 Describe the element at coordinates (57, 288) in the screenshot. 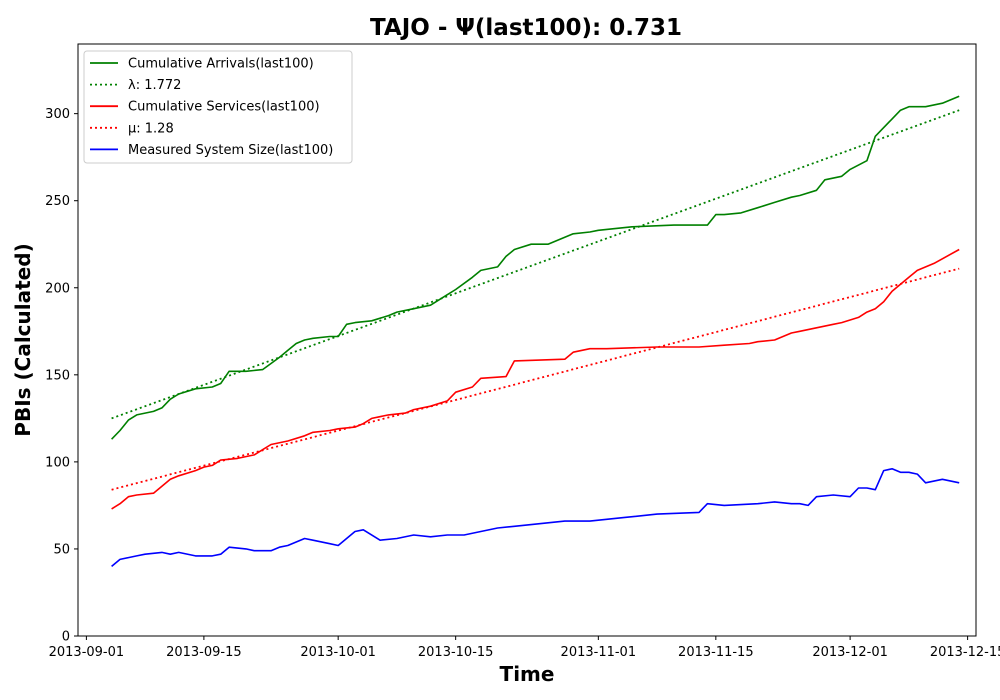

I see `y-tick-label: 200` at that location.